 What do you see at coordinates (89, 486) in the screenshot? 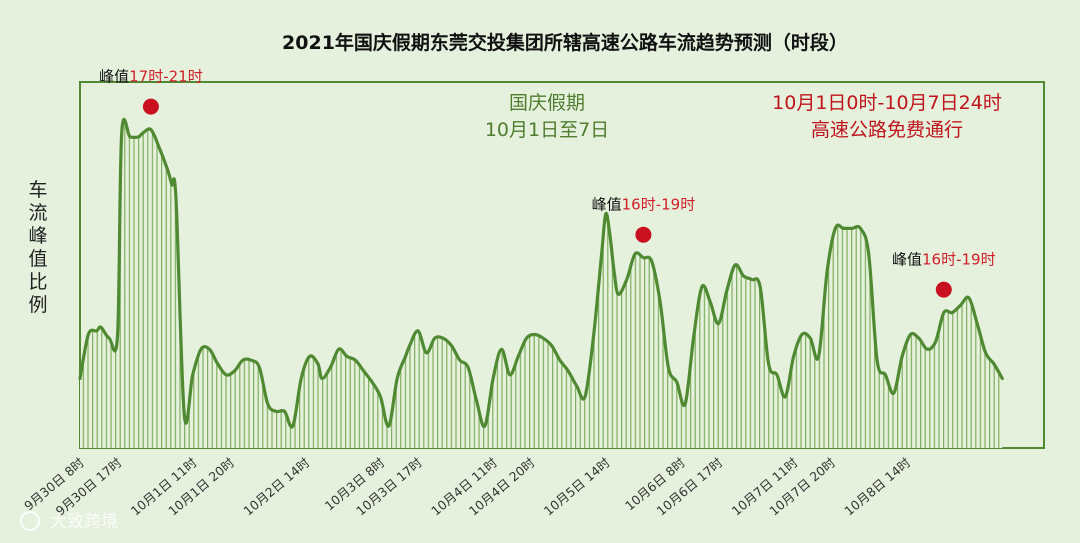
I see `x-tick-label: 9月30日 17时` at bounding box center [89, 486].